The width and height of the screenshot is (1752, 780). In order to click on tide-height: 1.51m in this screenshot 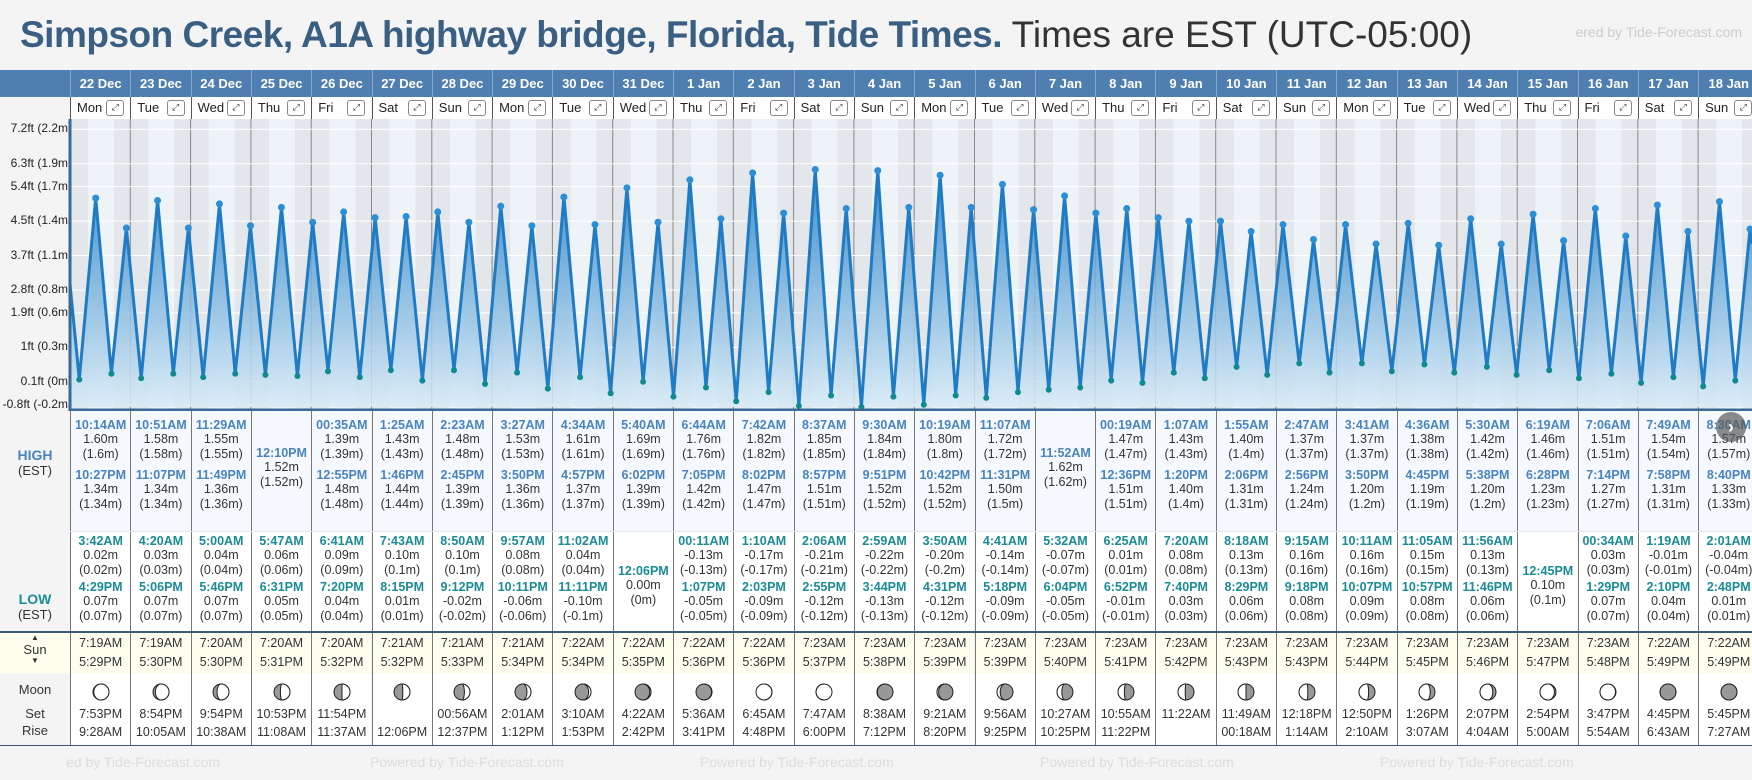, I will do `click(1126, 489)`.